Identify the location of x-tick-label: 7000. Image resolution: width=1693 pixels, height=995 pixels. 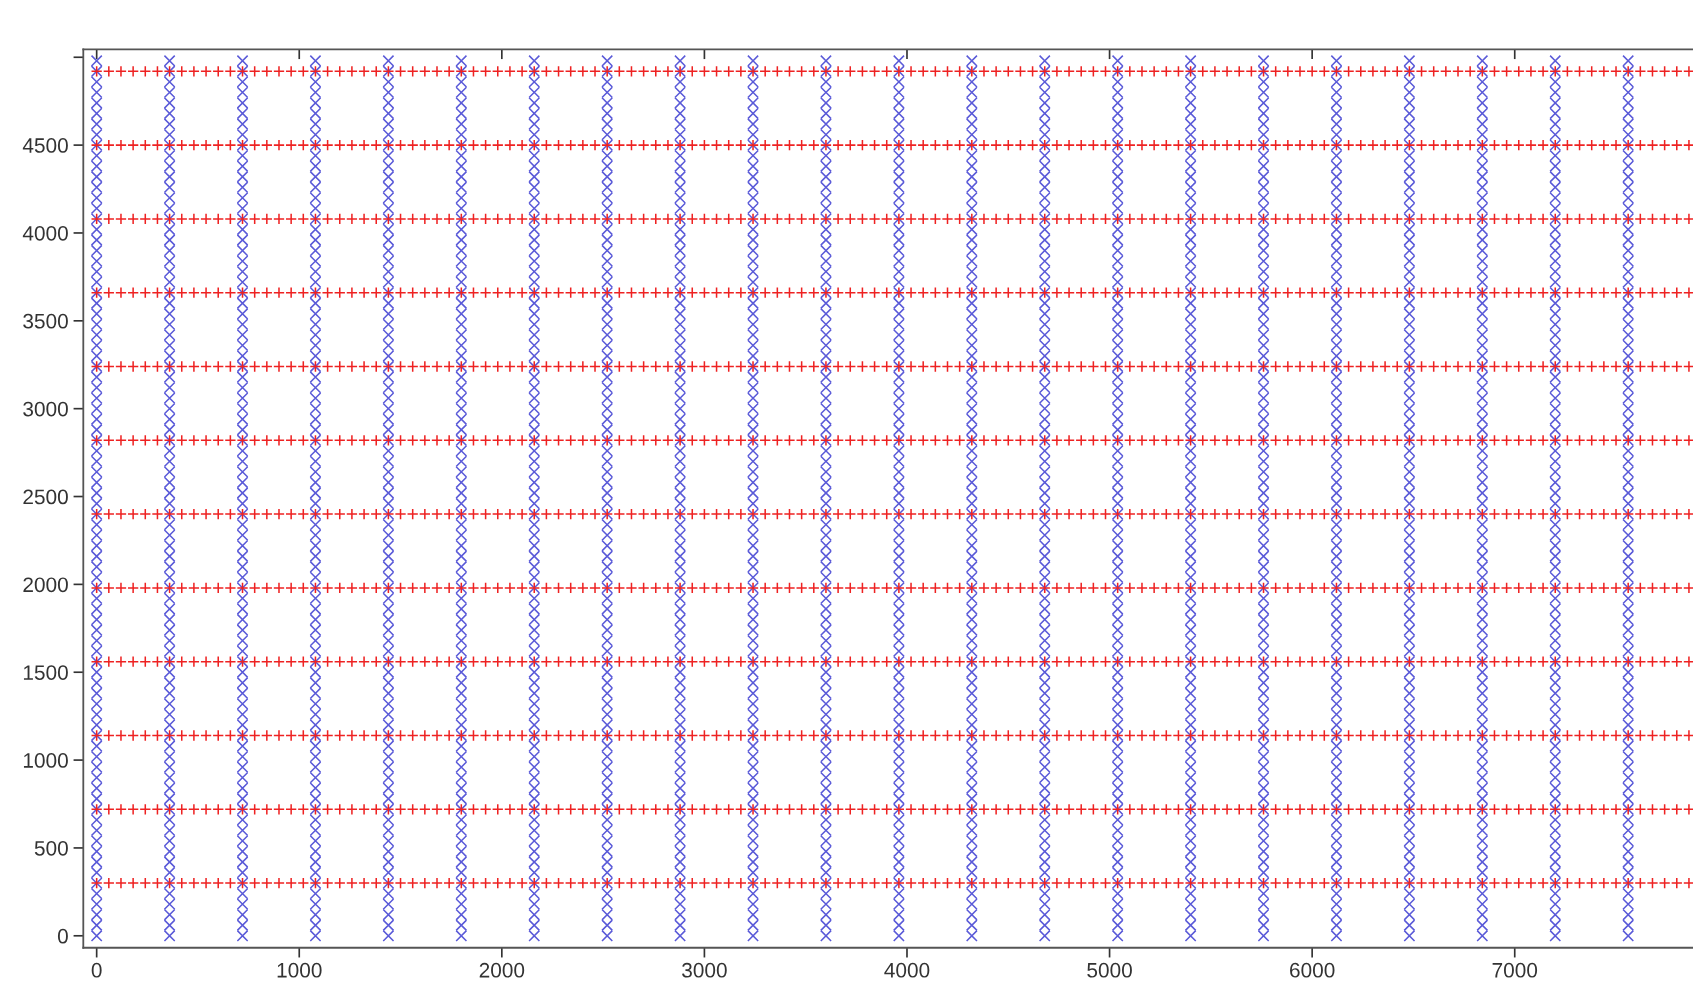
(1515, 970).